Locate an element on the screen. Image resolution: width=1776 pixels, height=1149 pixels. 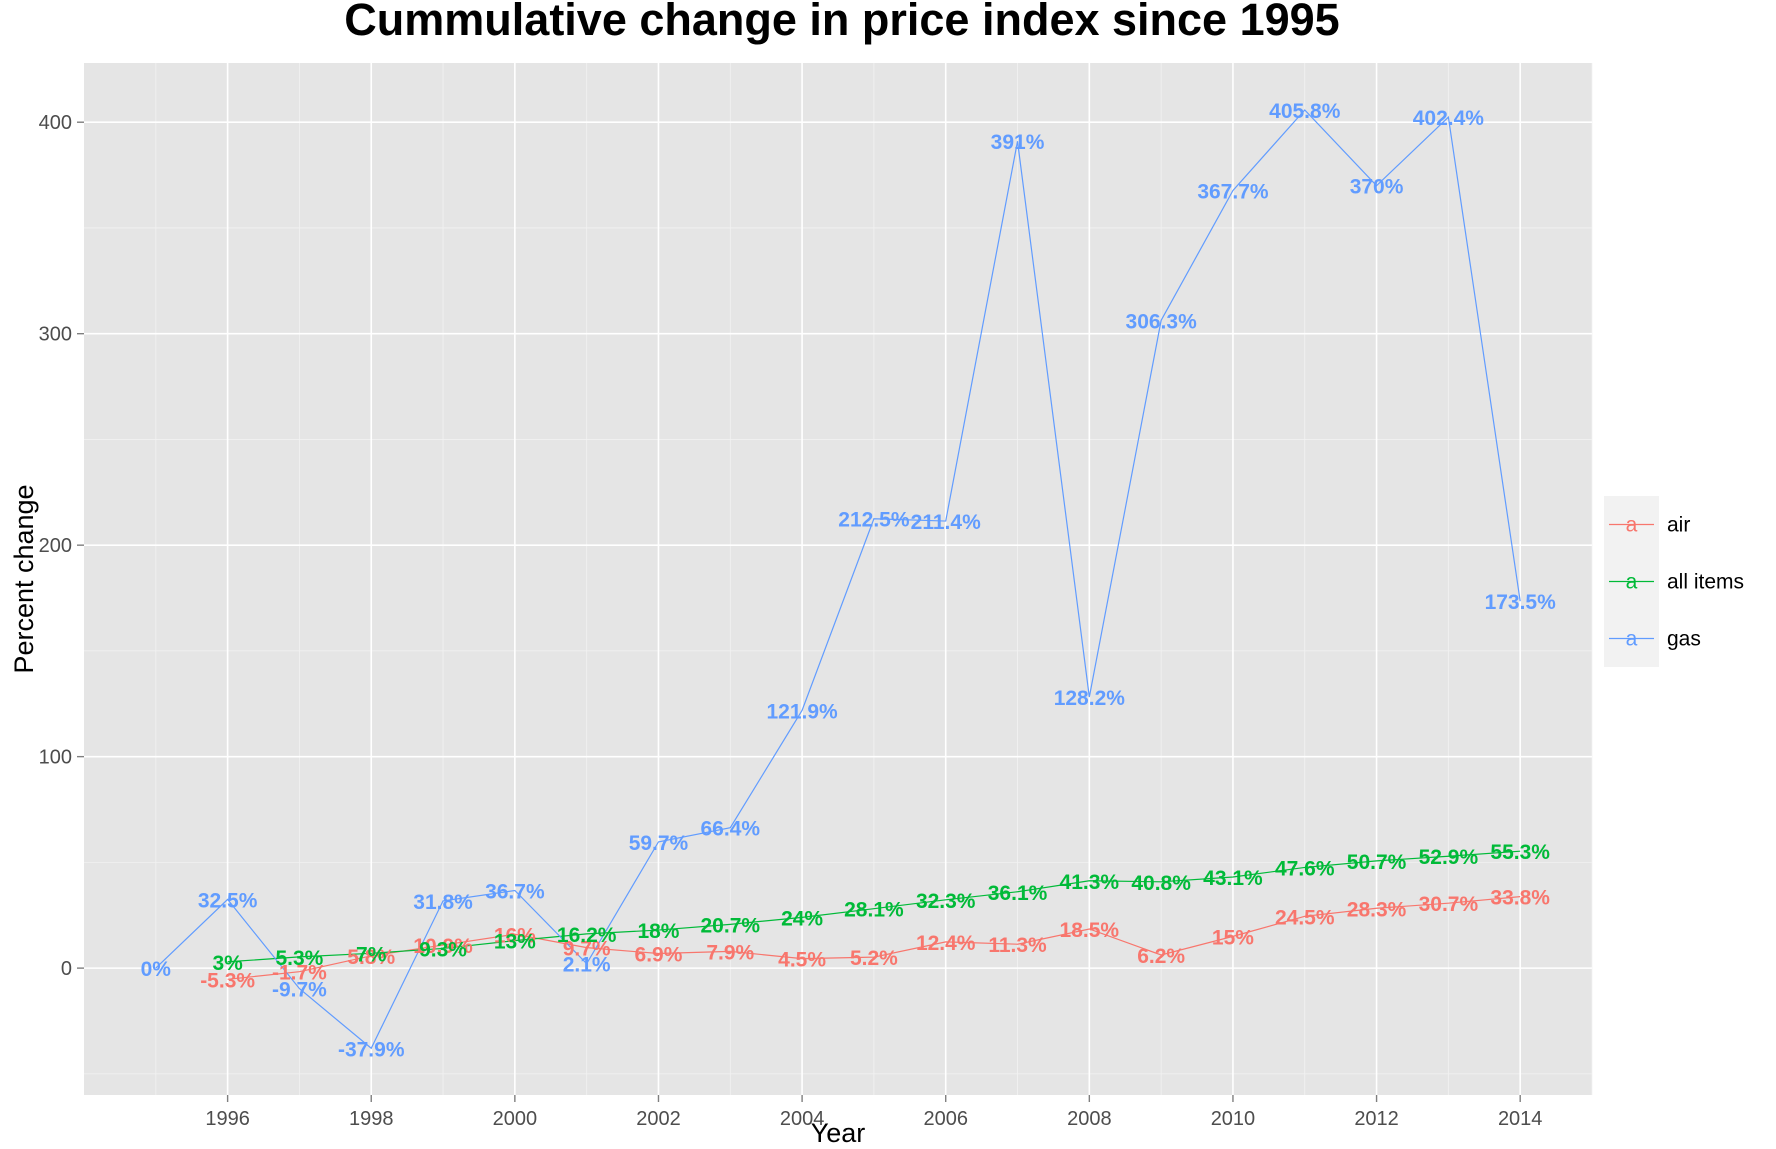
data-label-gas: 66.4% is located at coordinates (731, 829).